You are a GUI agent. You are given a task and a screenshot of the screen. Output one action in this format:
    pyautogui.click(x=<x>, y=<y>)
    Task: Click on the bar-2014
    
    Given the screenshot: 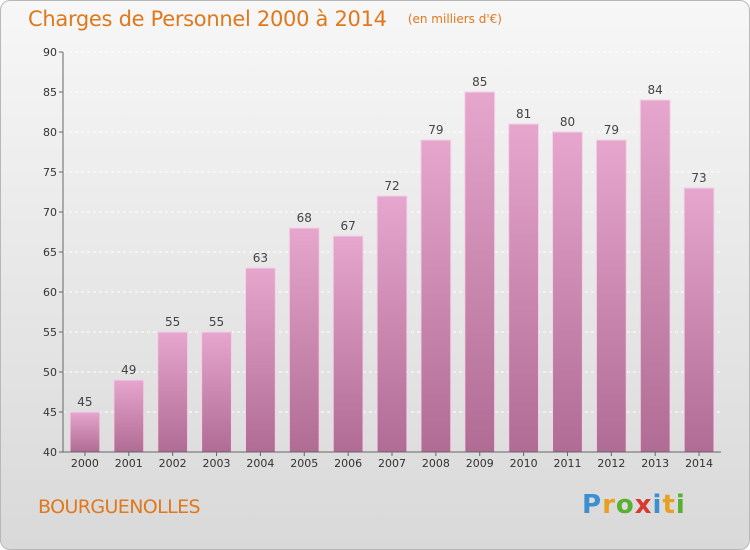 What is the action you would take?
    pyautogui.click(x=699, y=320)
    